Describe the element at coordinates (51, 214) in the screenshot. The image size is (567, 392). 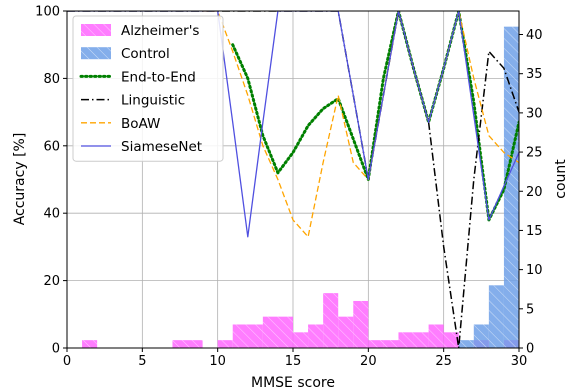
I see `y-tick-label: 40` at that location.